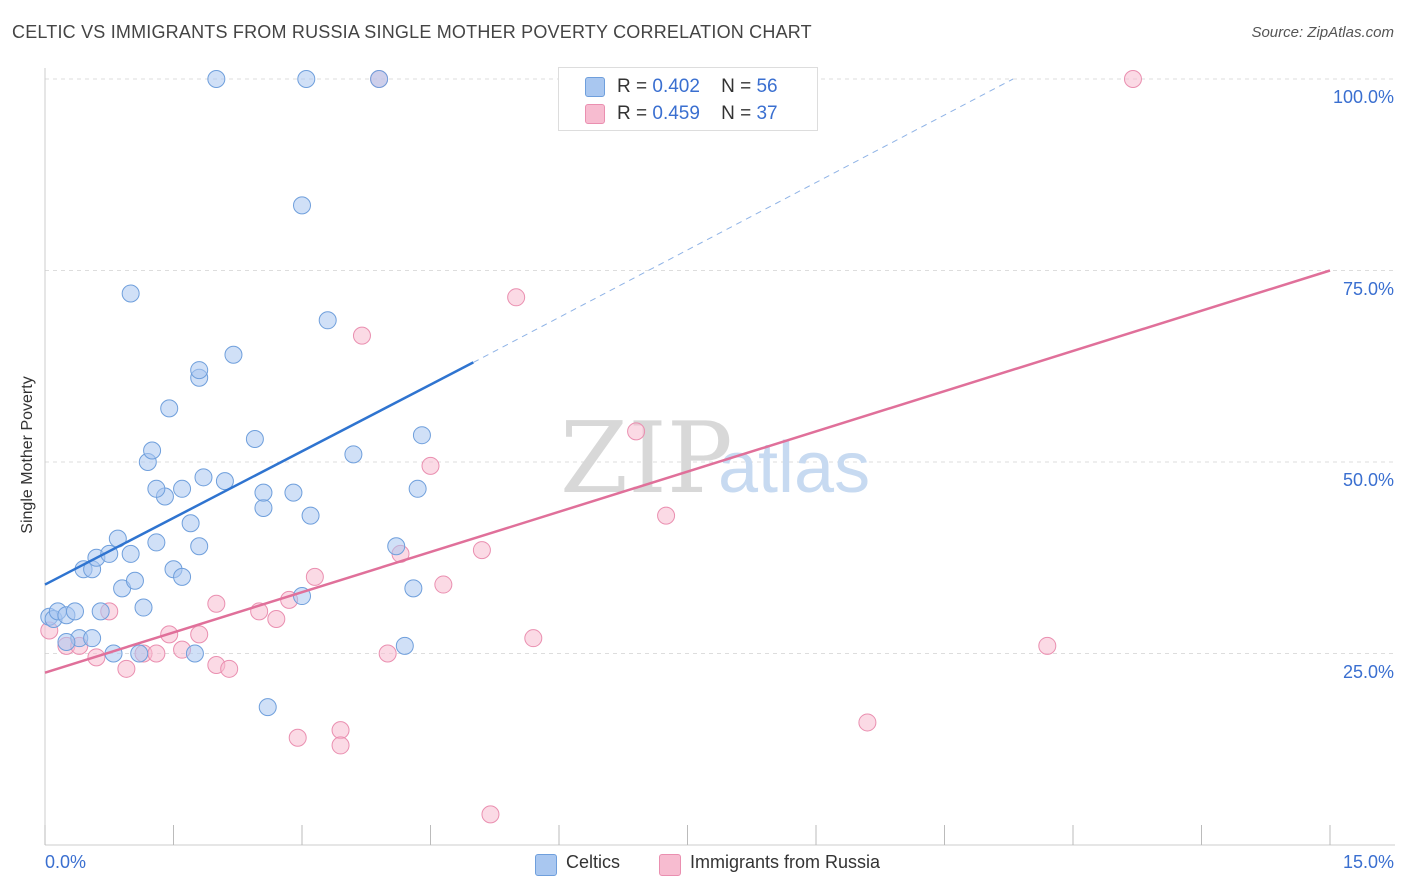 The height and width of the screenshot is (892, 1406). I want to click on legend-row-celtics: R = 0.402 N = 56, so click(697, 87).